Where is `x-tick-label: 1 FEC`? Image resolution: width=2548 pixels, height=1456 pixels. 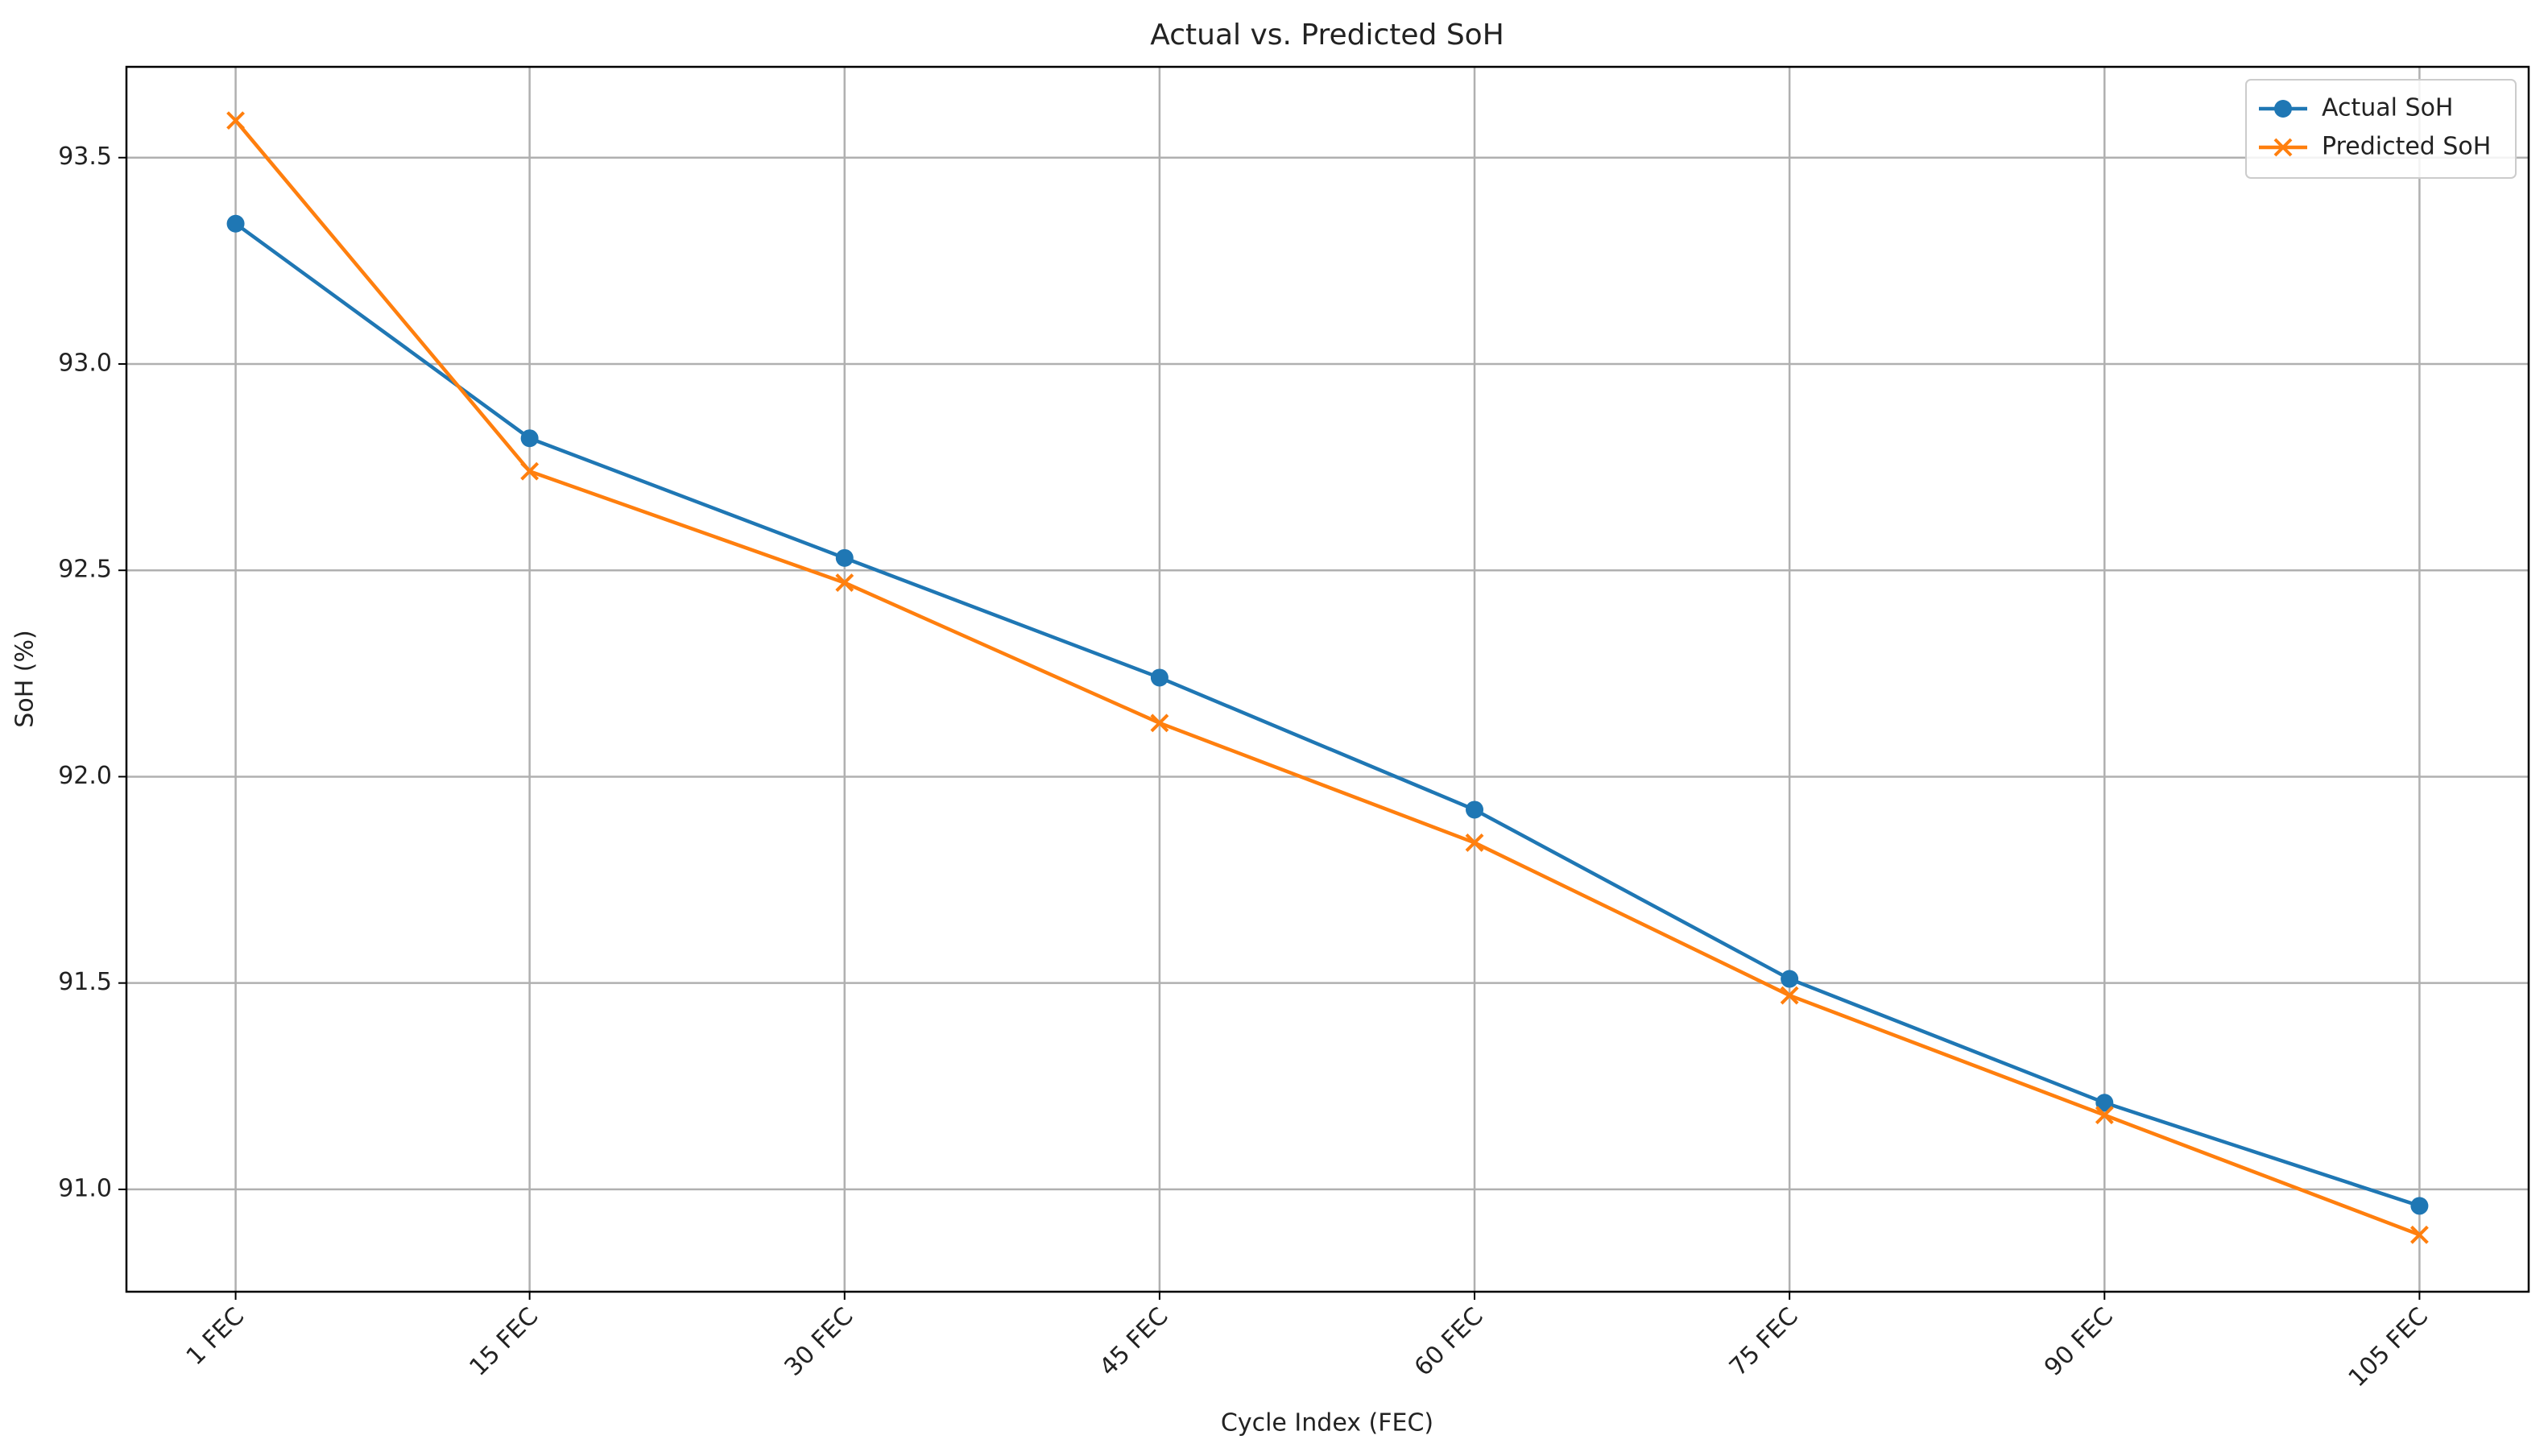
x-tick-label: 1 FEC is located at coordinates (215, 1336).